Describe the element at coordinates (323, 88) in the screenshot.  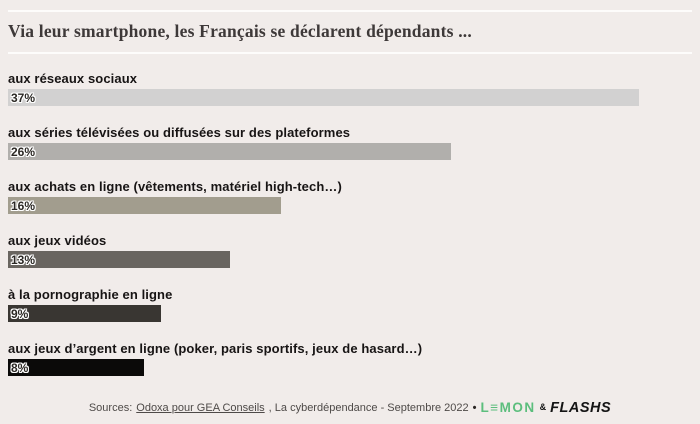
I see `bar-row: aux réseaux sociaux 37%` at that location.